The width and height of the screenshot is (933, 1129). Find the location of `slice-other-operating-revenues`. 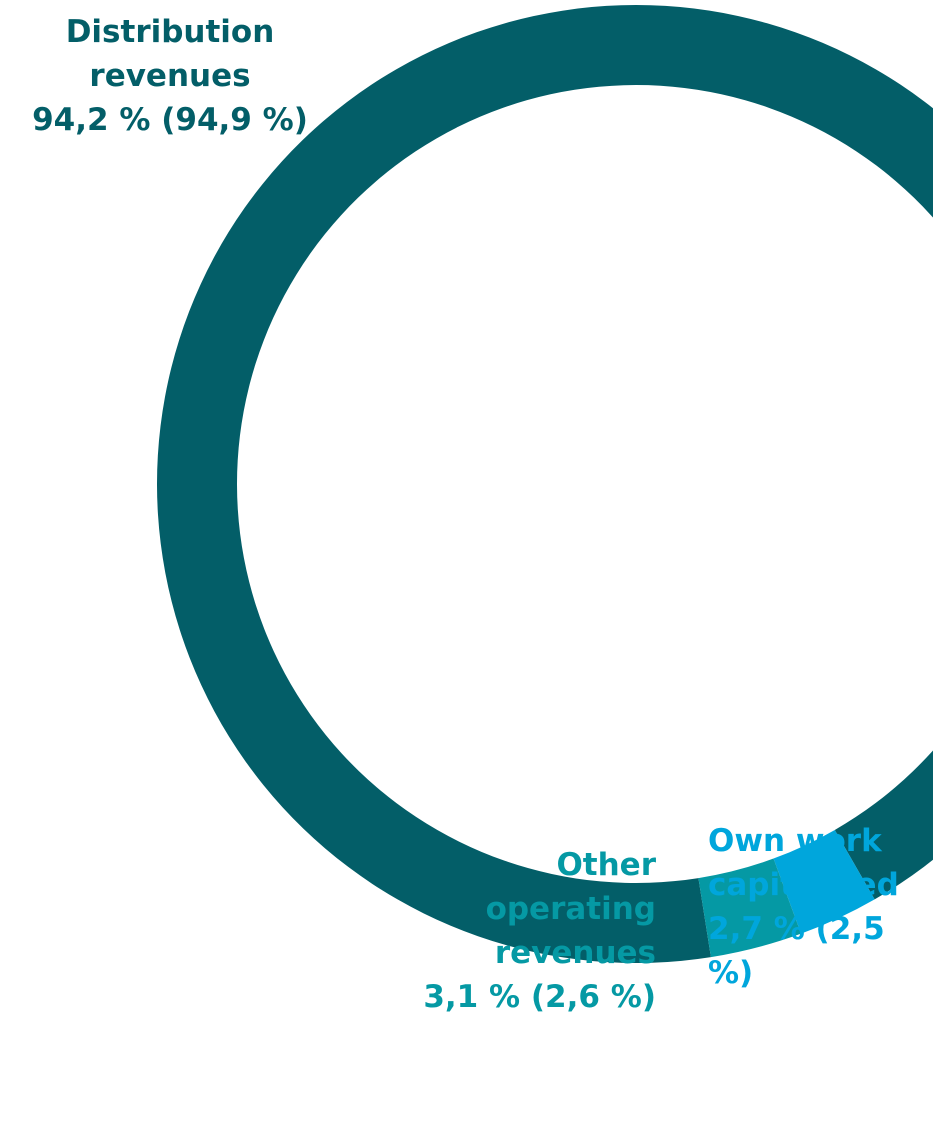

slice-other-operating-revenues is located at coordinates (750, 908).